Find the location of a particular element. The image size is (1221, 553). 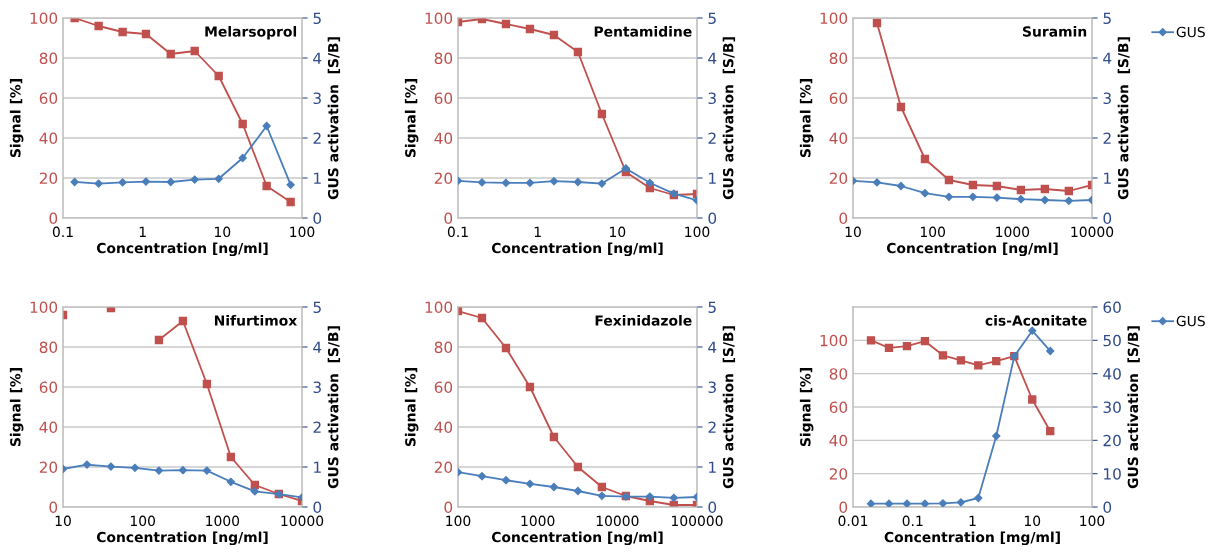

x-axis-title: Concentration [mg/ml] is located at coordinates (972, 538).